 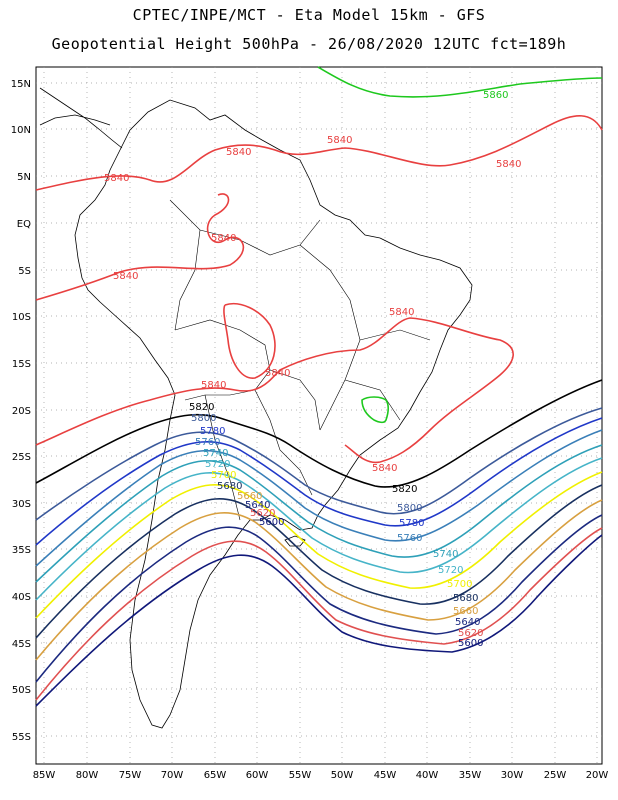 What do you see at coordinates (229, 486) in the screenshot?
I see `label-5680-a: 5680` at bounding box center [229, 486].